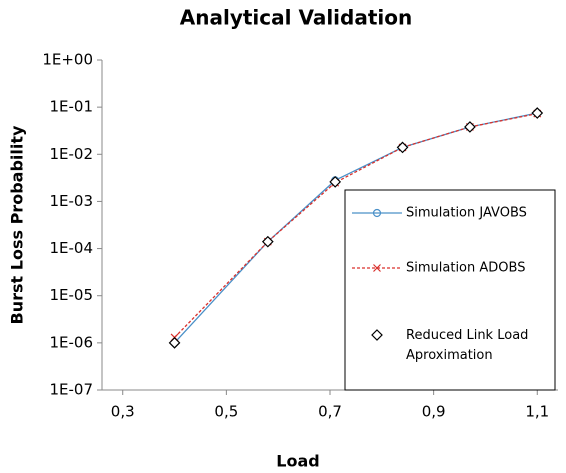  What do you see at coordinates (123, 412) in the screenshot?
I see `x-tick-label: 0,3` at bounding box center [123, 412].